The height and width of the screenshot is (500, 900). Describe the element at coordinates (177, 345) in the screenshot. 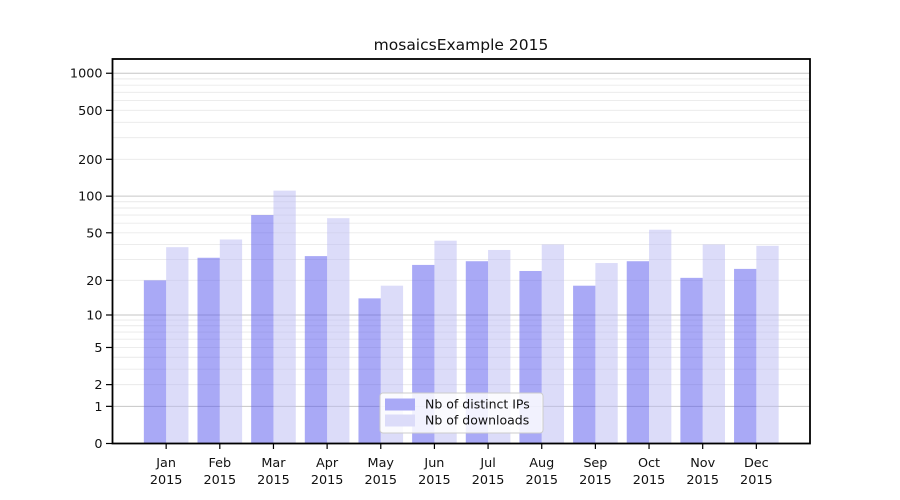

I see `bar-downloads-jan` at that location.